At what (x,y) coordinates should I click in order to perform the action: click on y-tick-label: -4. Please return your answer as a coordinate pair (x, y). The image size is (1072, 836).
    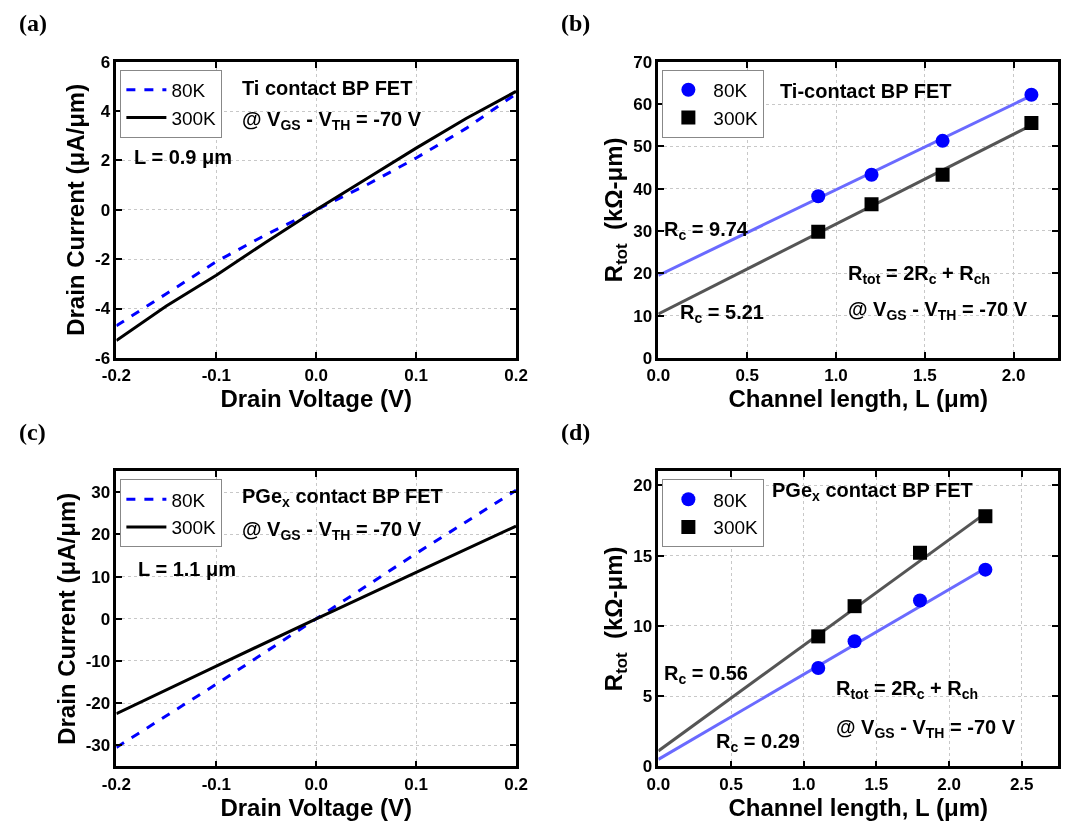
    Looking at the image, I should click on (103, 309).